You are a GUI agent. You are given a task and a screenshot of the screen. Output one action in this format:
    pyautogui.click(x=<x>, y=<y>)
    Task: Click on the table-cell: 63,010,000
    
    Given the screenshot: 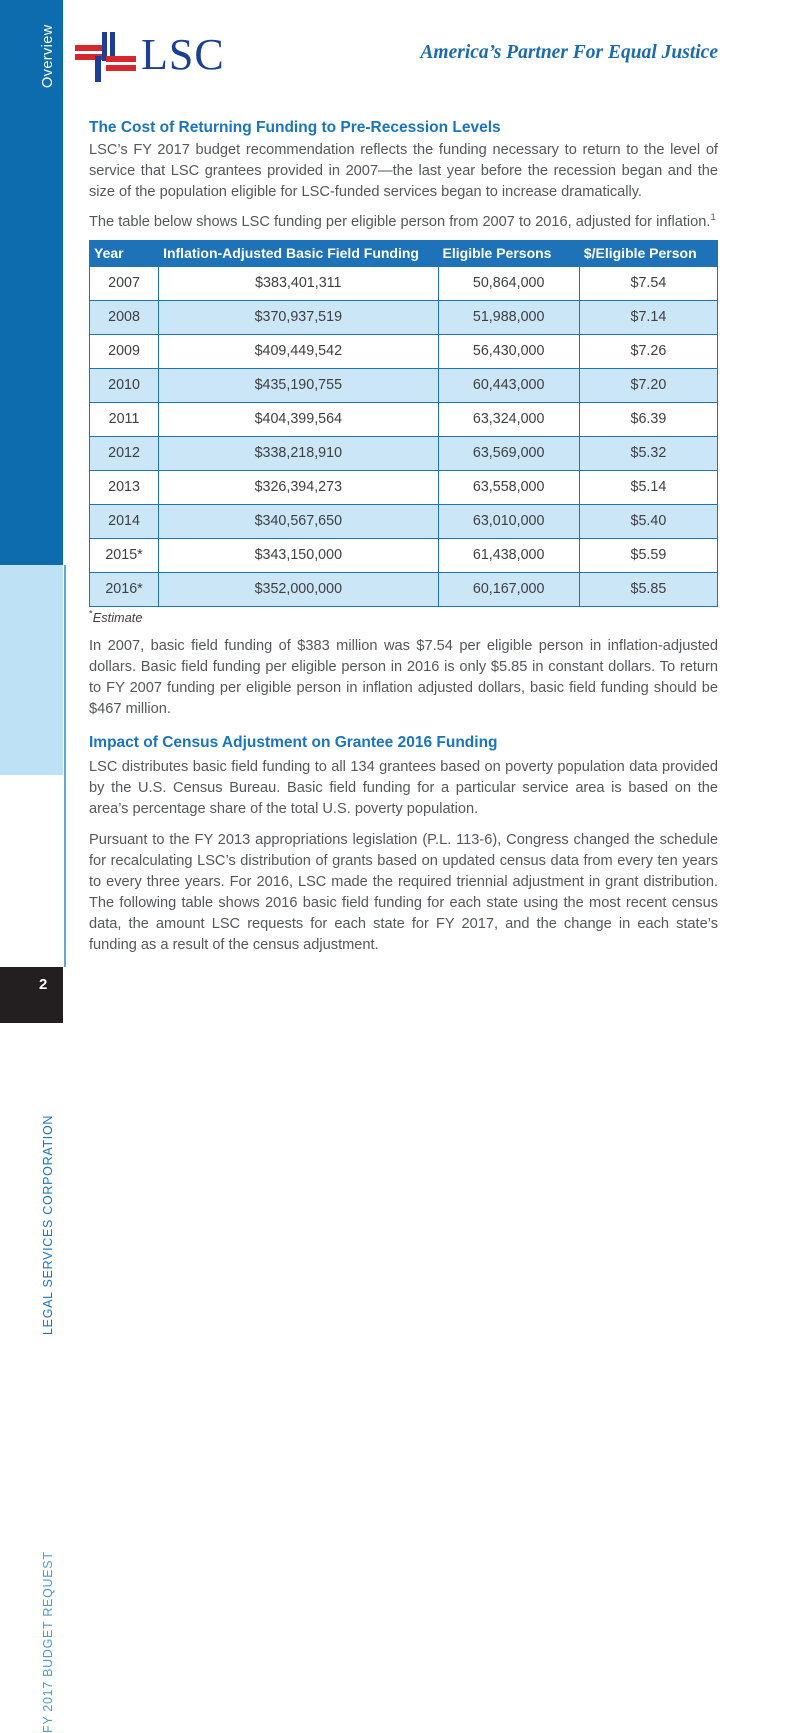 What is the action you would take?
    pyautogui.click(x=508, y=521)
    